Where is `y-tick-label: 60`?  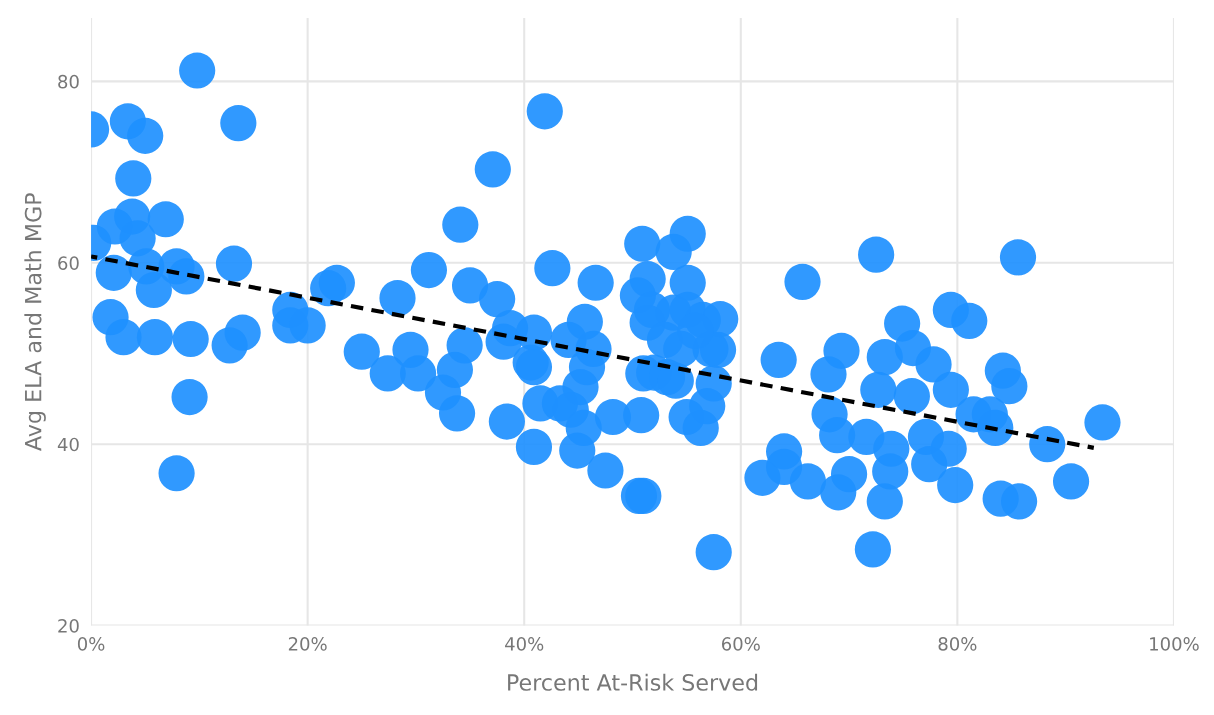 y-tick-label: 60 is located at coordinates (68, 263).